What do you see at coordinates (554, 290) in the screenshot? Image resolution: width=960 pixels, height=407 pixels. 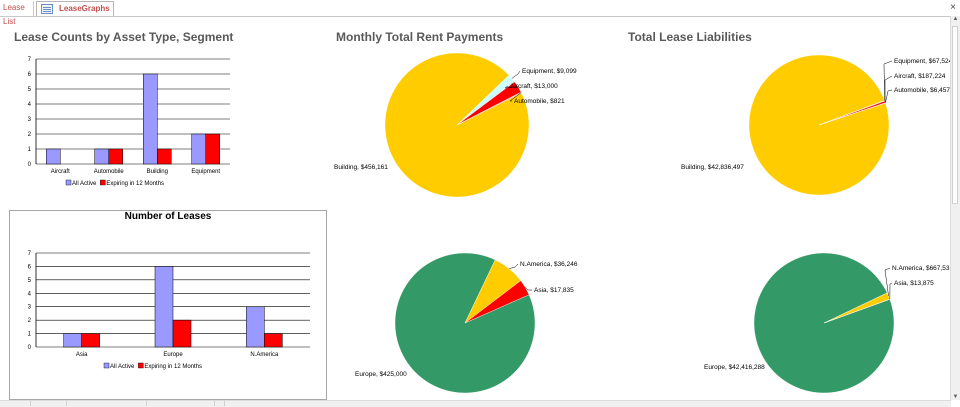 I see `pie-label: Asia, $17,835` at bounding box center [554, 290].